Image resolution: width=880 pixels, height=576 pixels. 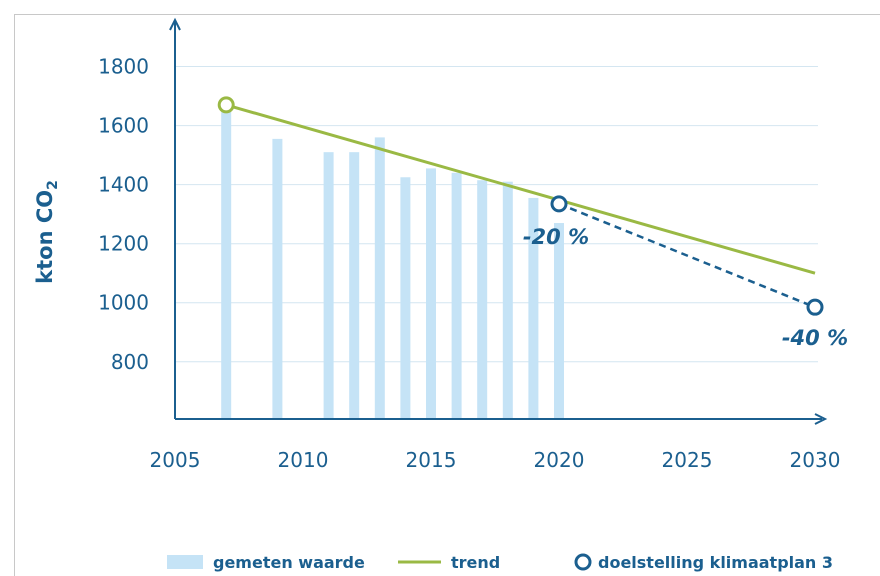 What do you see at coordinates (175, 24) in the screenshot?
I see `y-axis-arrow-icon` at bounding box center [175, 24].